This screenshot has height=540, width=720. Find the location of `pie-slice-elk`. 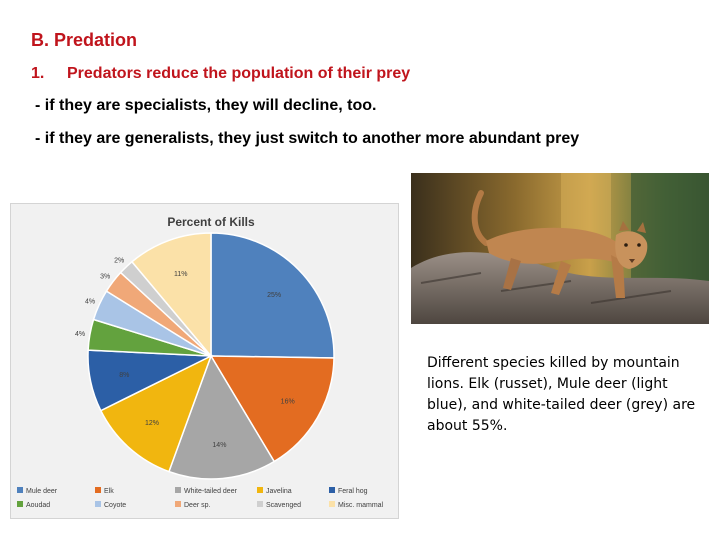

pie-slice-elk is located at coordinates (272, 409).